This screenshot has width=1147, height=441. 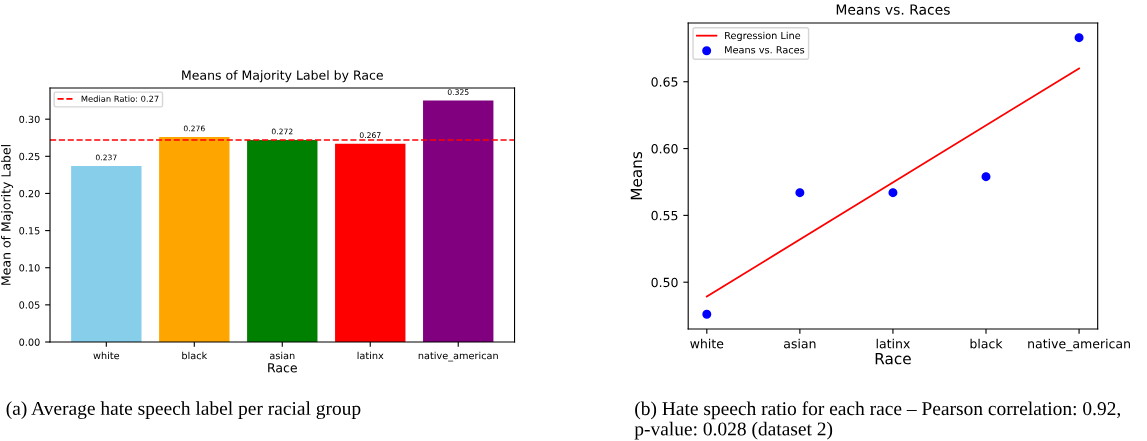 What do you see at coordinates (120, 98) in the screenshot?
I see `legend-label: Median Ratio: 0.27` at bounding box center [120, 98].